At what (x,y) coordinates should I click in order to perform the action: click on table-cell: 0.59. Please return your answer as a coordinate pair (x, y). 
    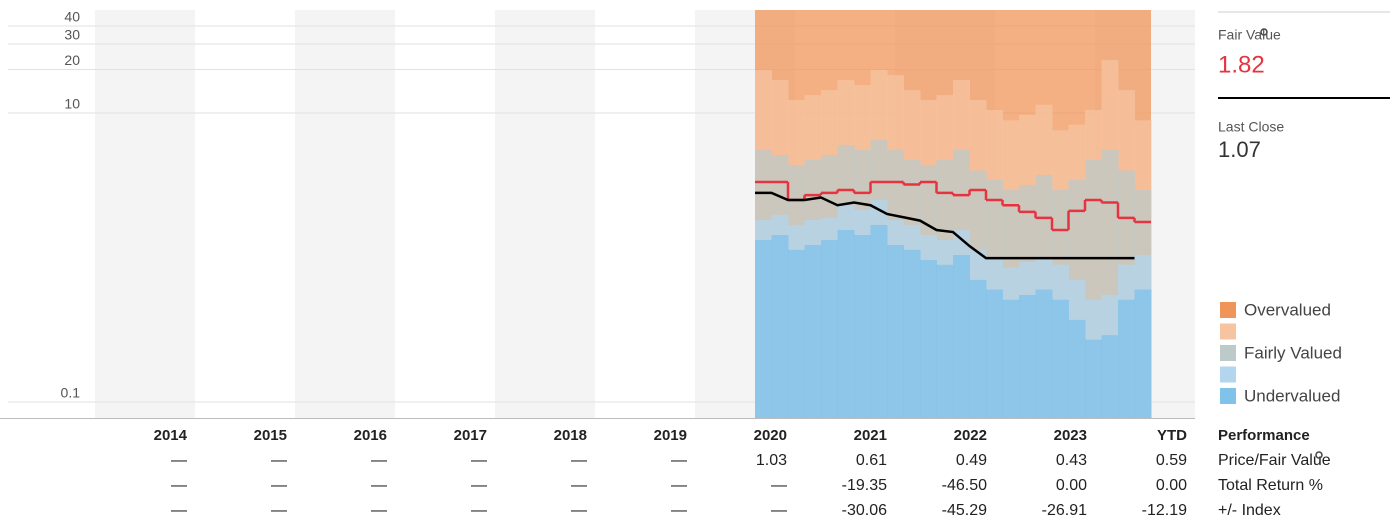
    Looking at the image, I should click on (1171, 460).